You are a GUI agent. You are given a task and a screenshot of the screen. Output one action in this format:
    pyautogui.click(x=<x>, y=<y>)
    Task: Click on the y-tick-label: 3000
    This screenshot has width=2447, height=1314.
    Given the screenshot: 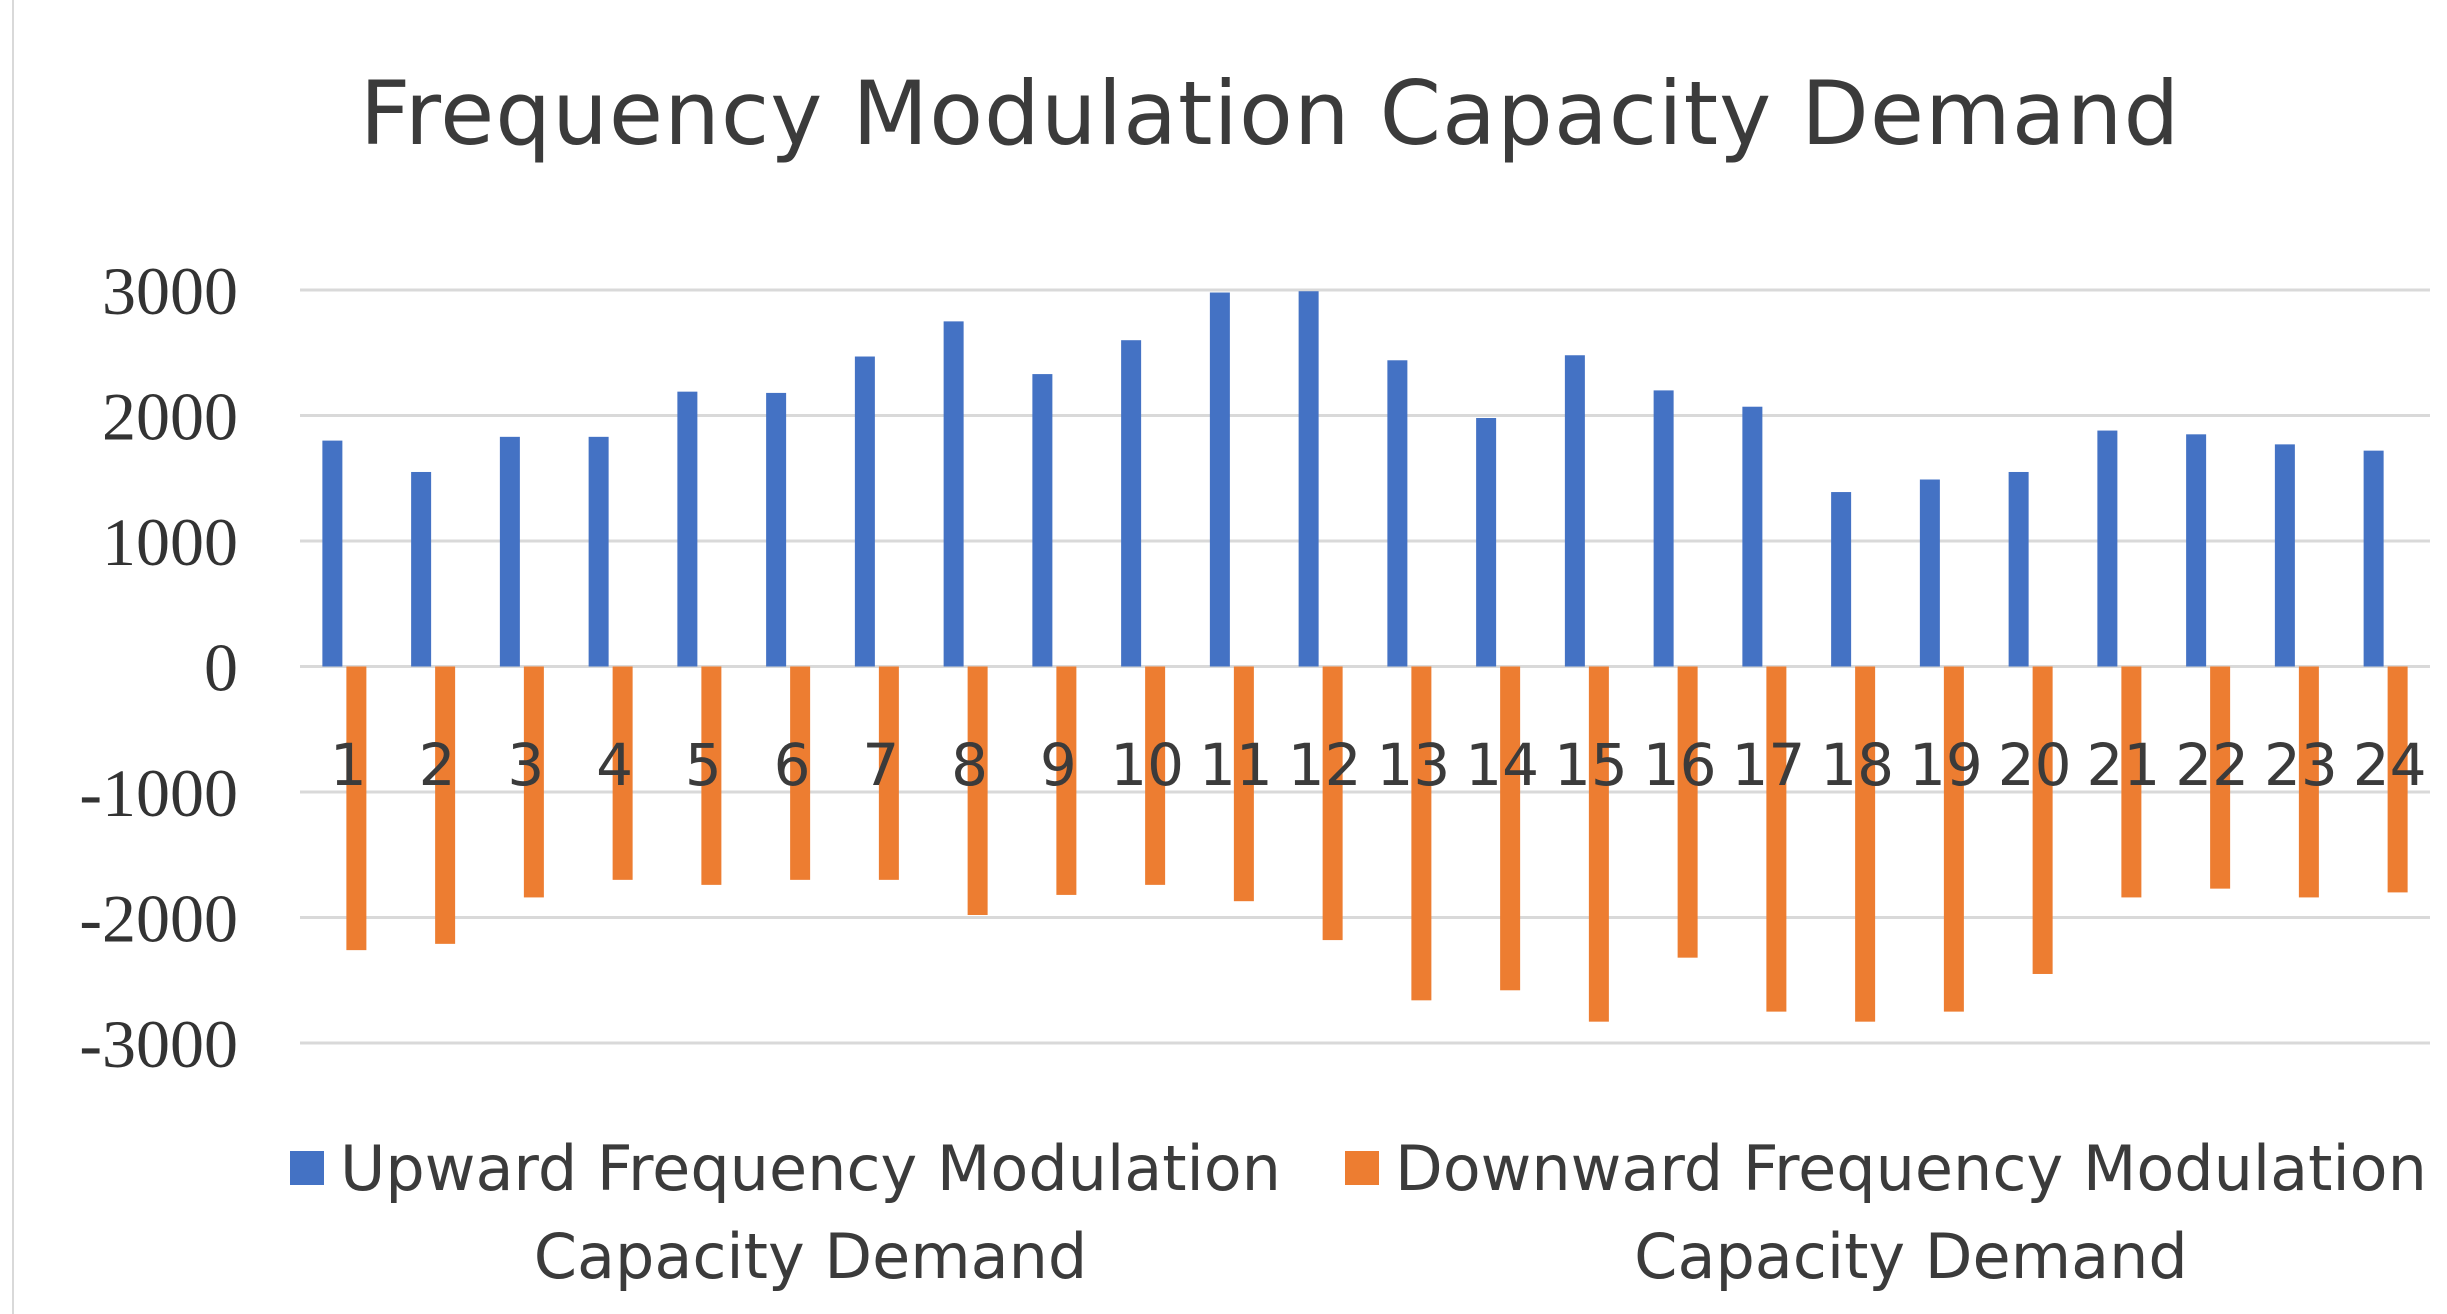 What is the action you would take?
    pyautogui.click(x=170, y=291)
    